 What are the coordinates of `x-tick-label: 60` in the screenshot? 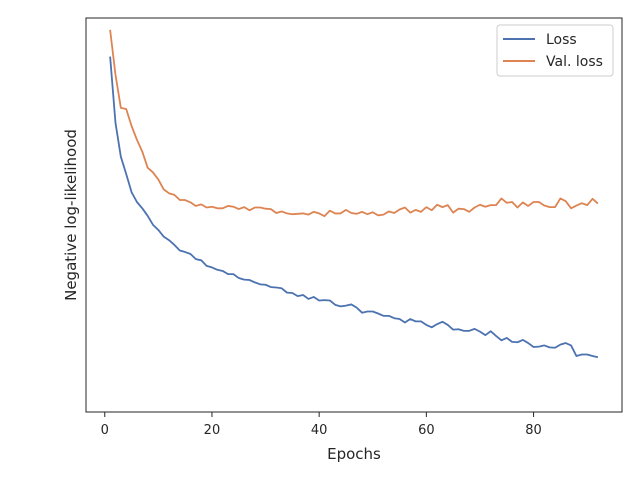 It's located at (426, 430).